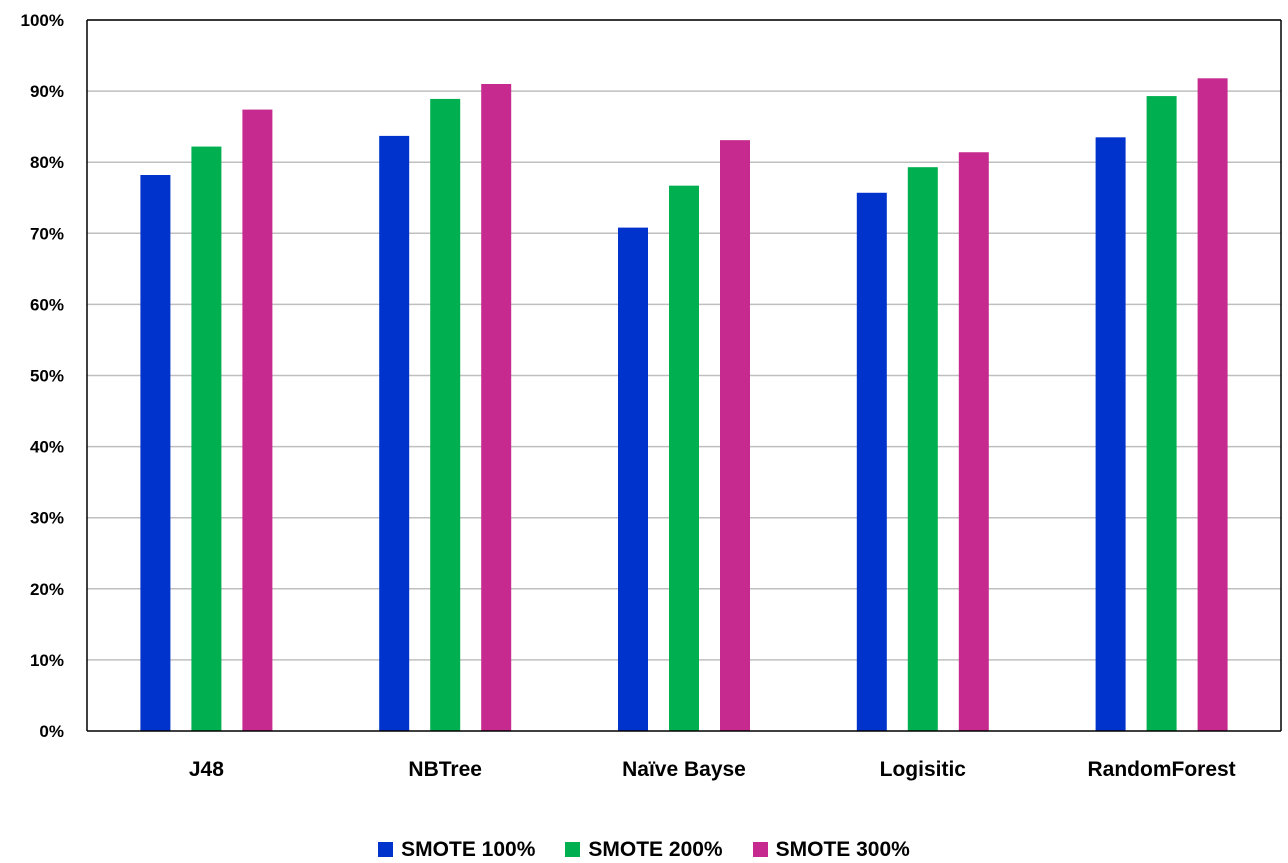  What do you see at coordinates (684, 769) in the screenshot?
I see `x-tick-label-na-ve-bayse: Naïve Bayse` at bounding box center [684, 769].